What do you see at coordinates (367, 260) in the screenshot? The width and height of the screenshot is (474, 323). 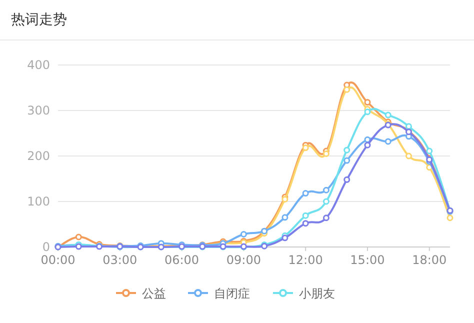 I see `x-tick-label: 15:00` at bounding box center [367, 260].